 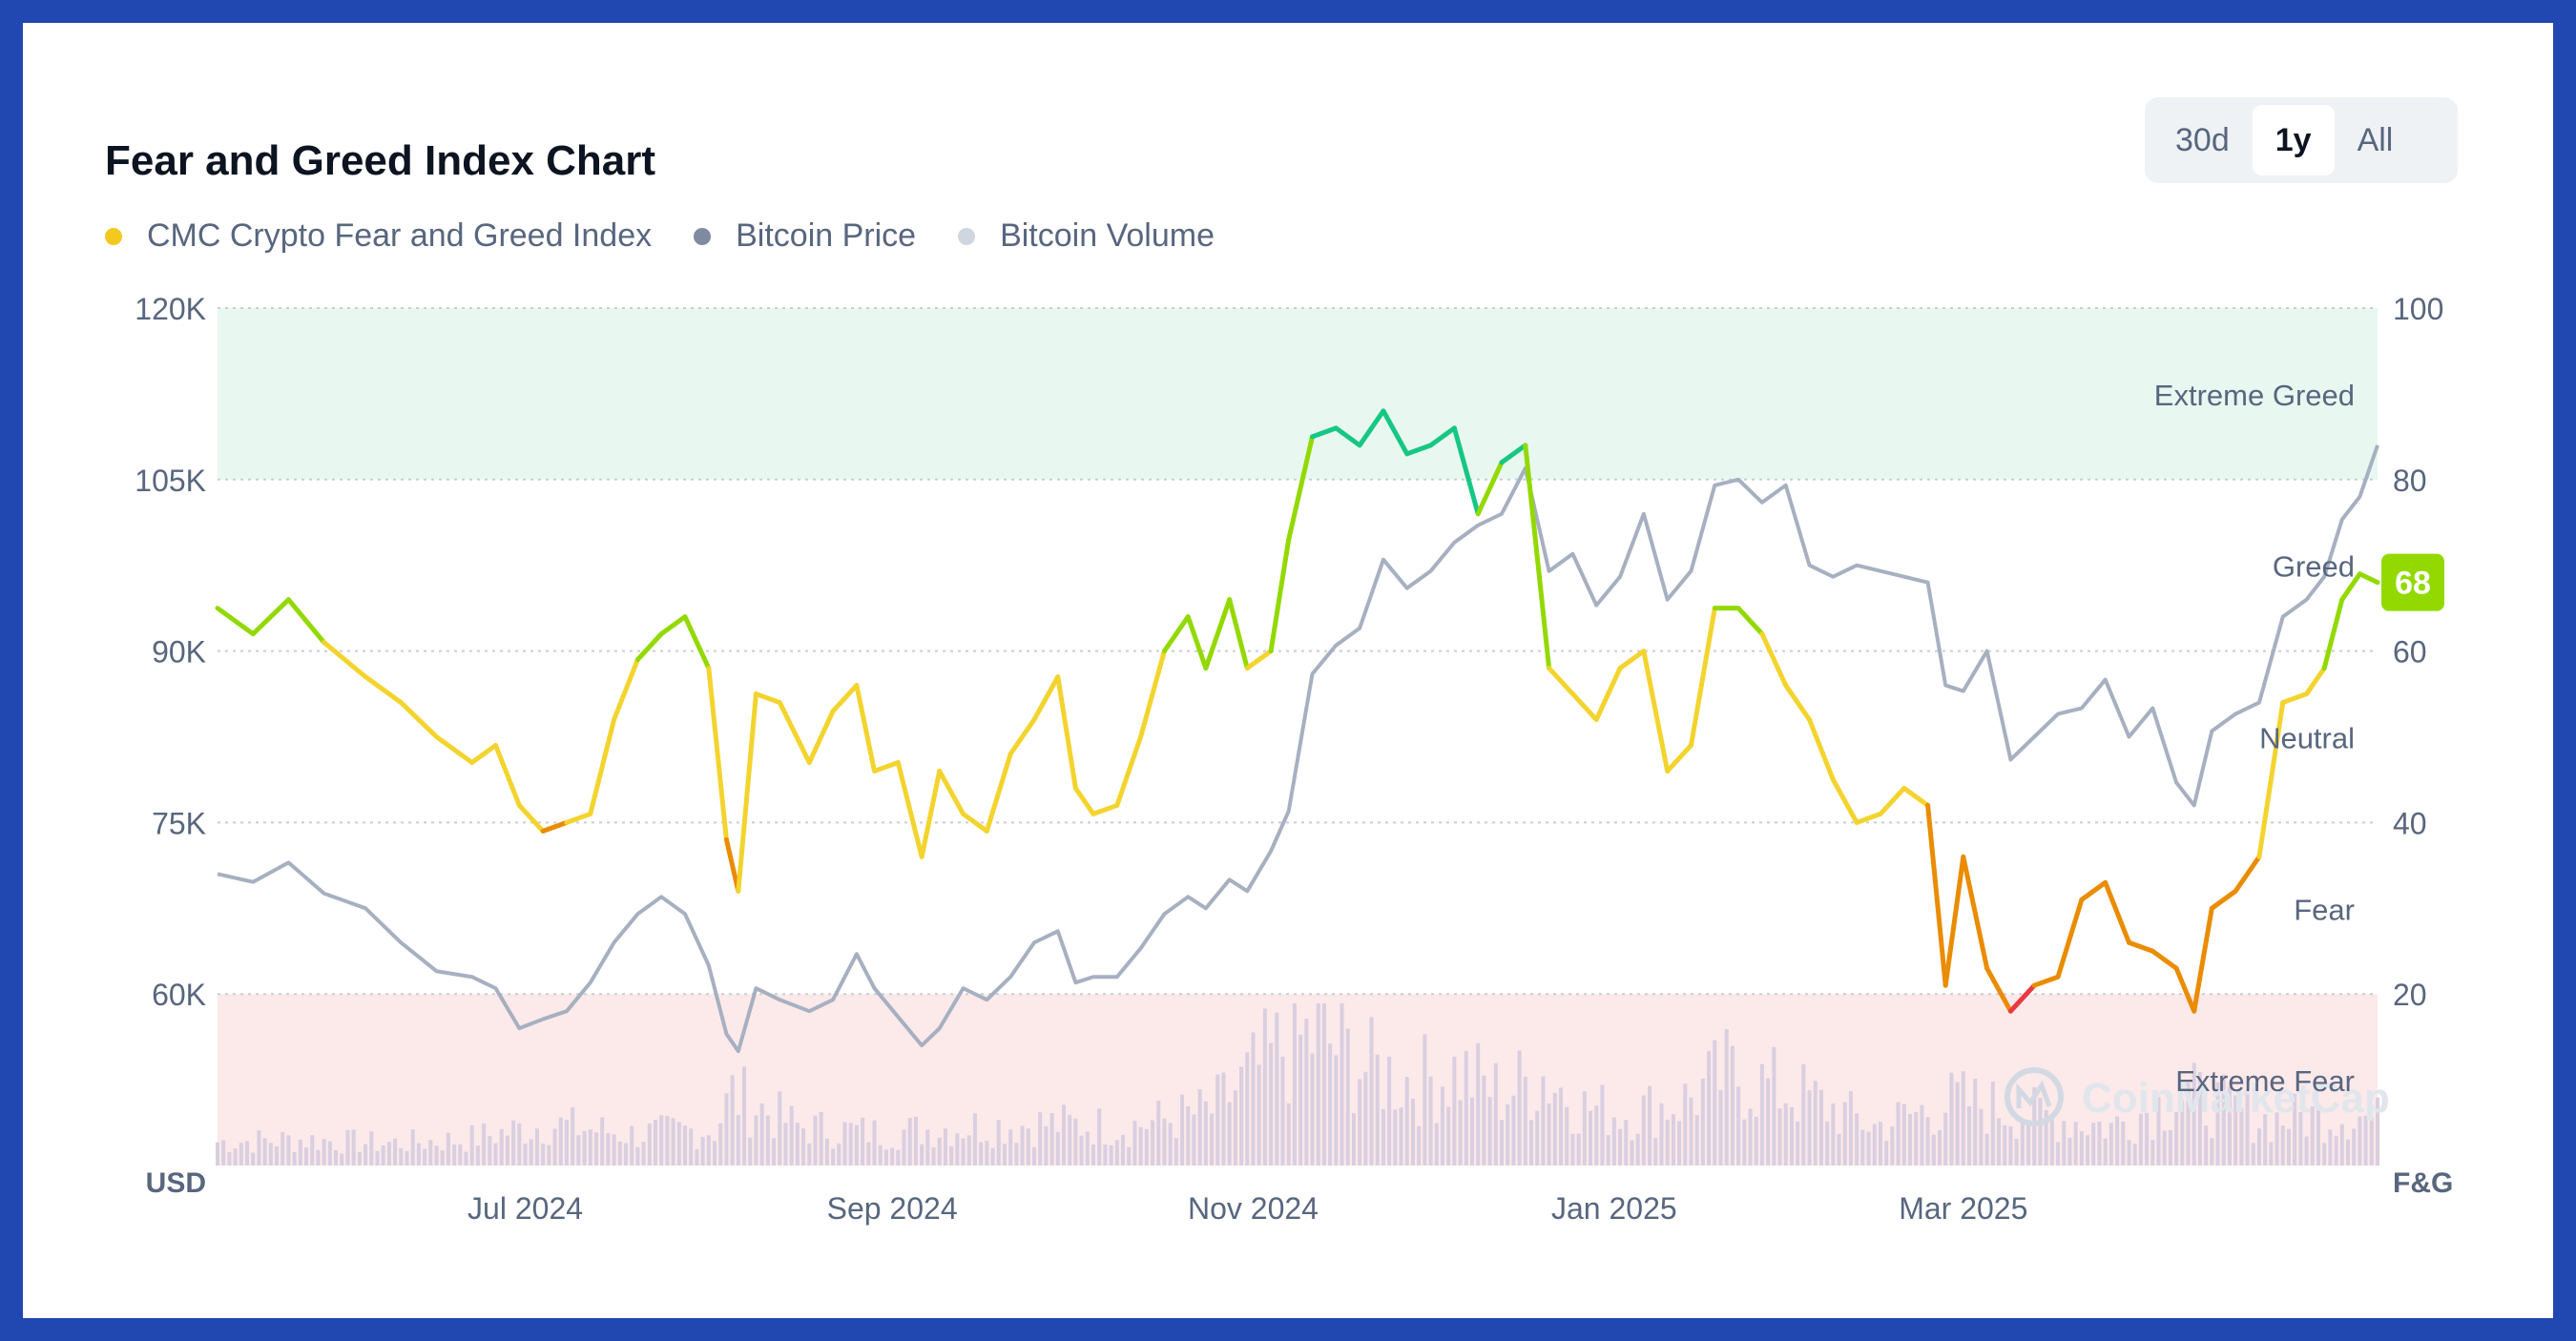 I want to click on legend-item-fear-greed: CMC Crypto Fear and Greed Index, so click(x=378, y=236).